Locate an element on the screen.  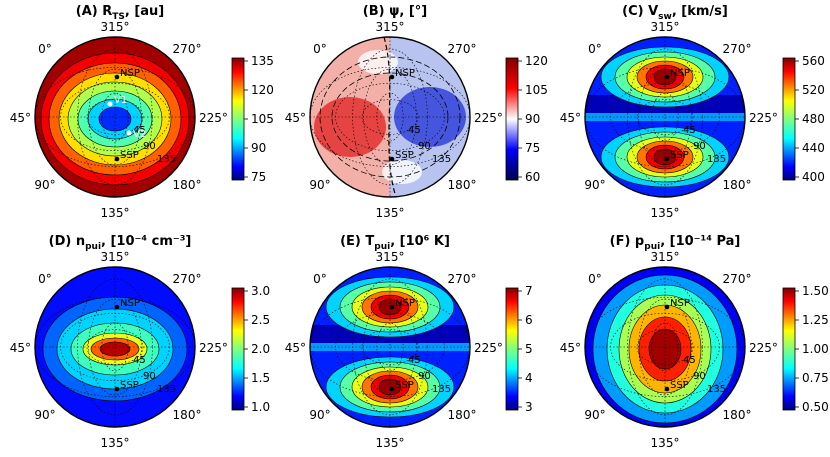
colorbar-tick-label: 2.5 is located at coordinates (260, 320).